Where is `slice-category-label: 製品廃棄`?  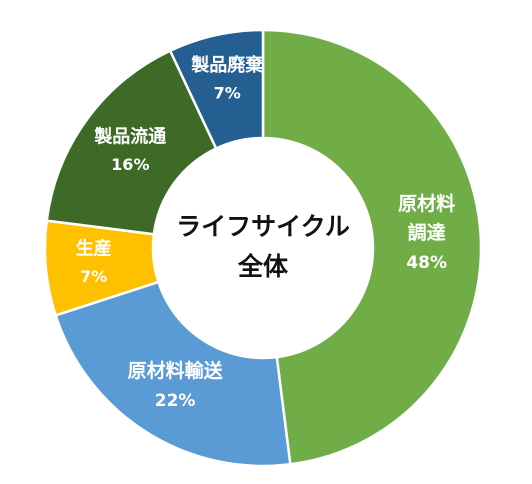
slice-category-label: 製品廃棄 is located at coordinates (227, 65).